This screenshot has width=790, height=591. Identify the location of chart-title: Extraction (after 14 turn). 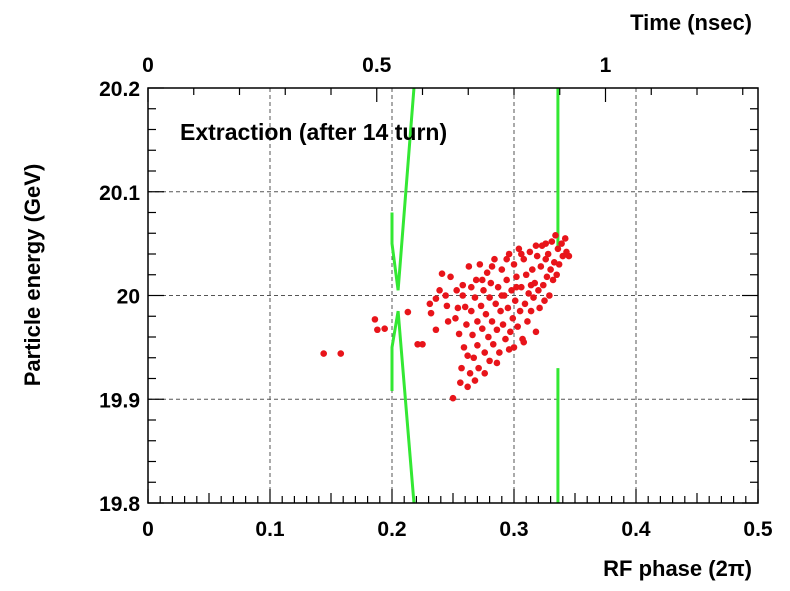
(313, 132).